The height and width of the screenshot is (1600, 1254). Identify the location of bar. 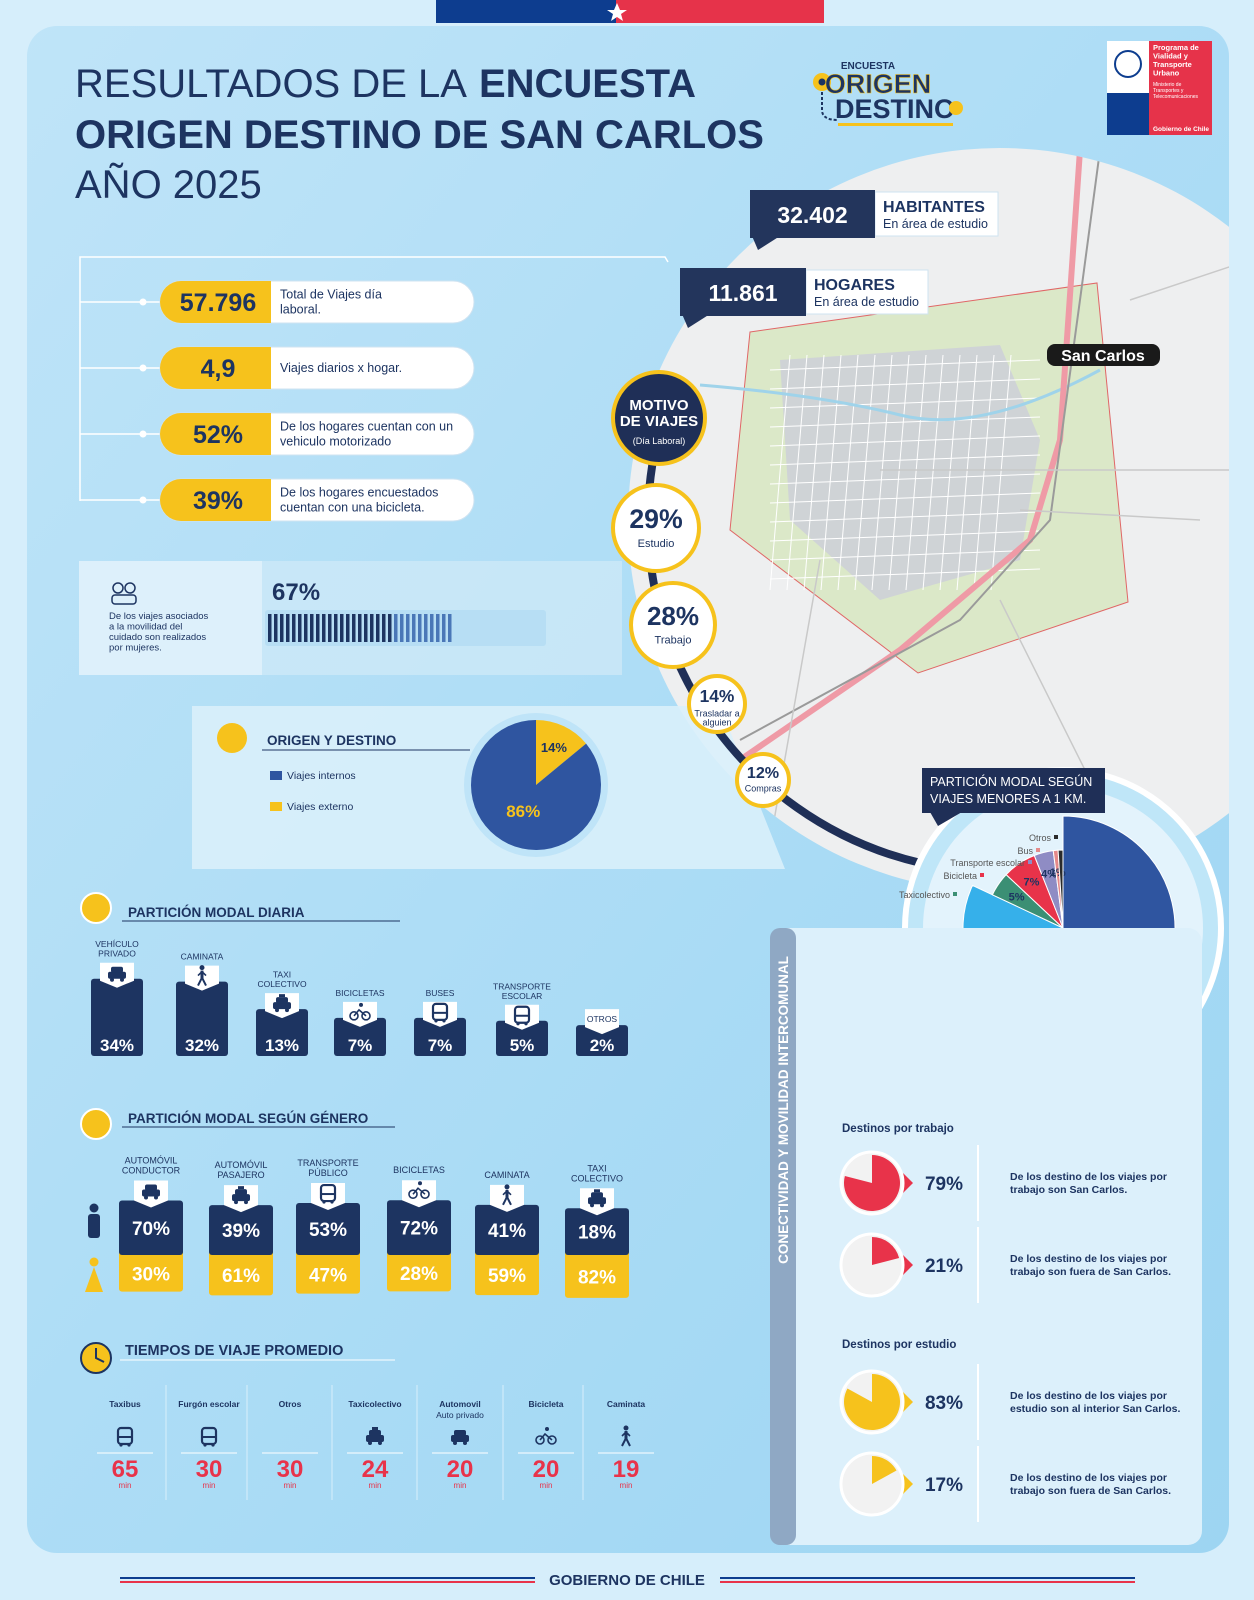
(360, 1036).